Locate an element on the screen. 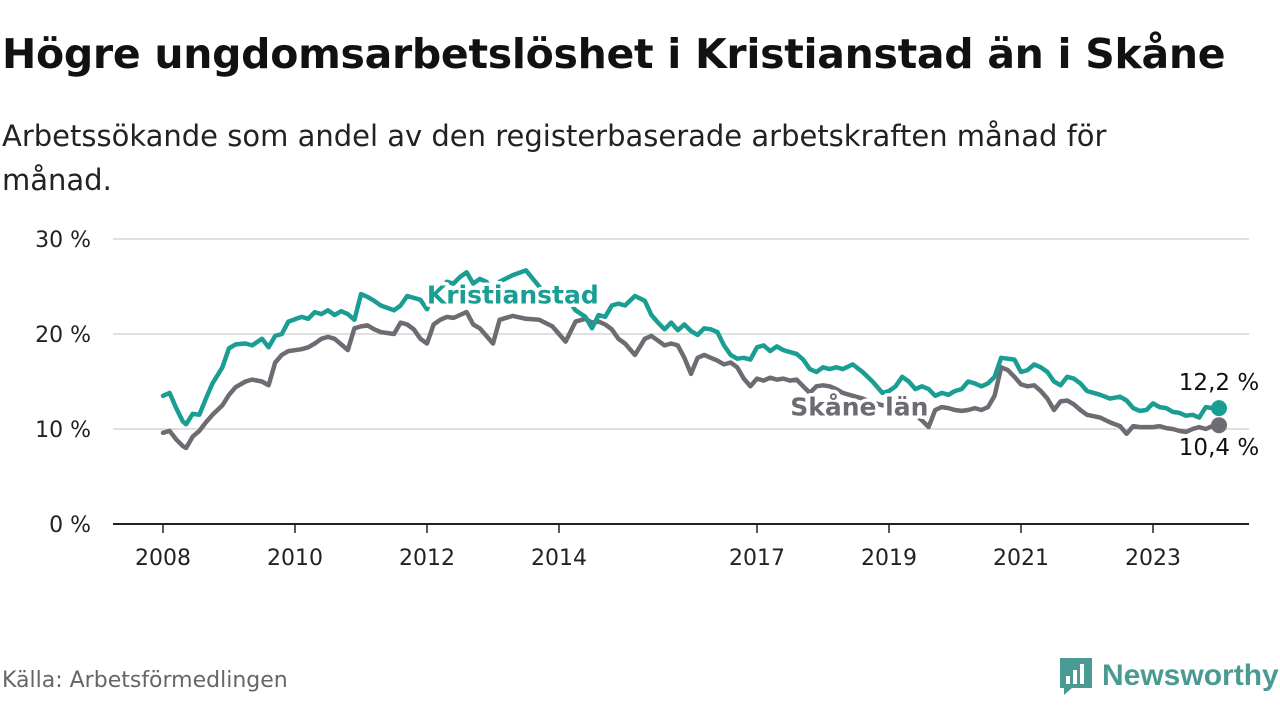 This screenshot has height=720, width=1280. series-label-kristianstad-halo: Kristianstad is located at coordinates (513, 295).